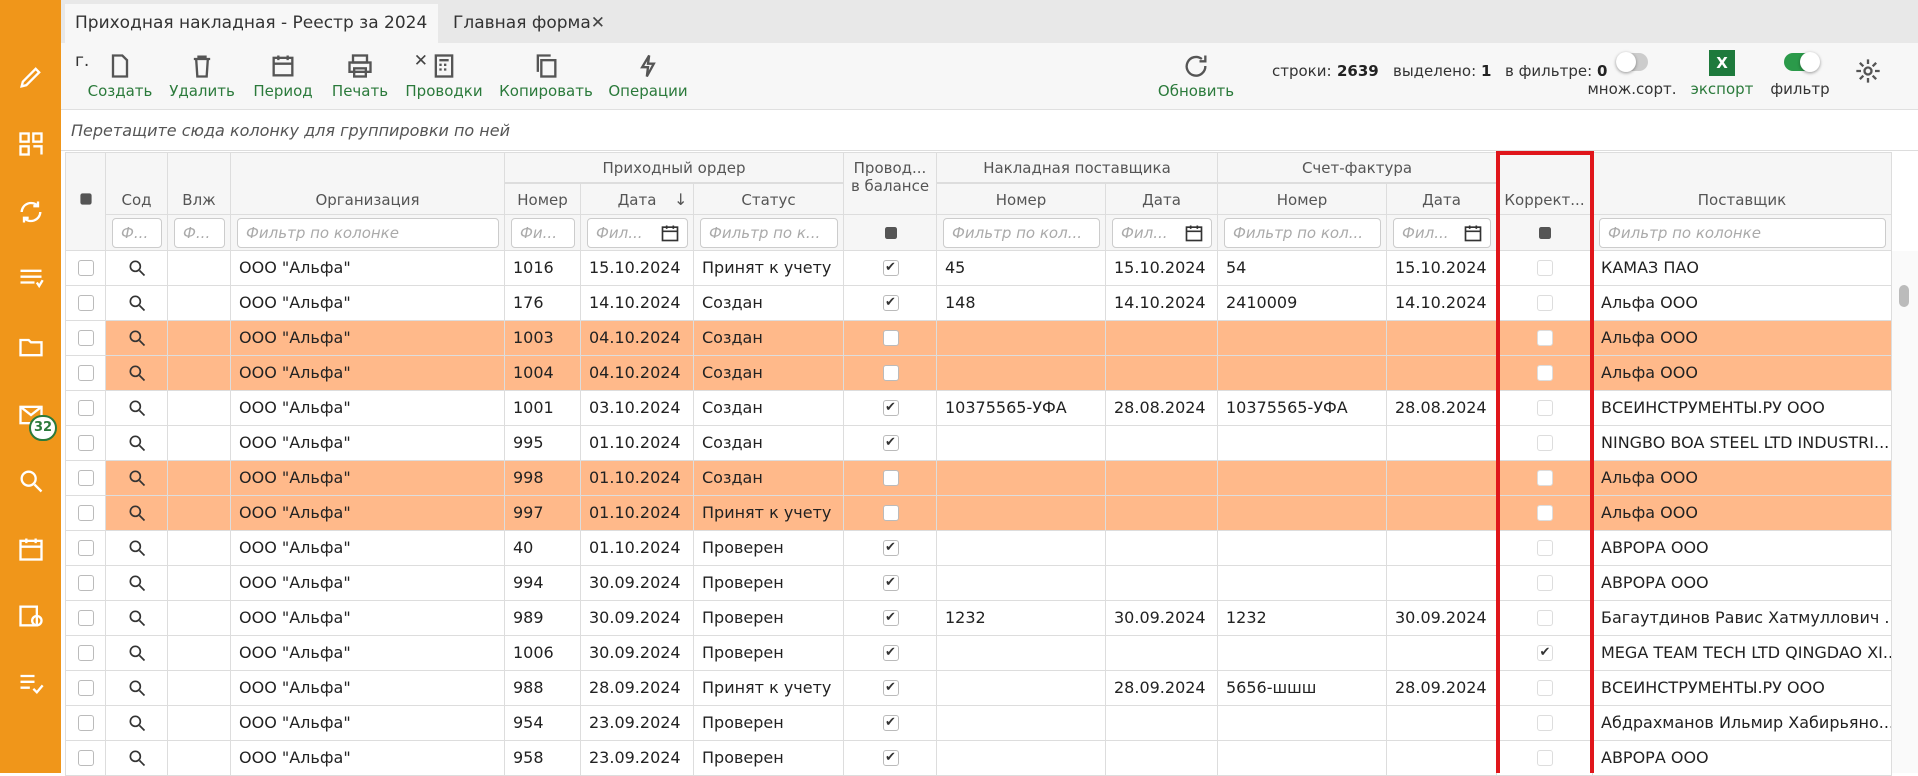 The height and width of the screenshot is (776, 1918). Describe the element at coordinates (199, 183) in the screenshot. I see `column-header: Влж` at that location.